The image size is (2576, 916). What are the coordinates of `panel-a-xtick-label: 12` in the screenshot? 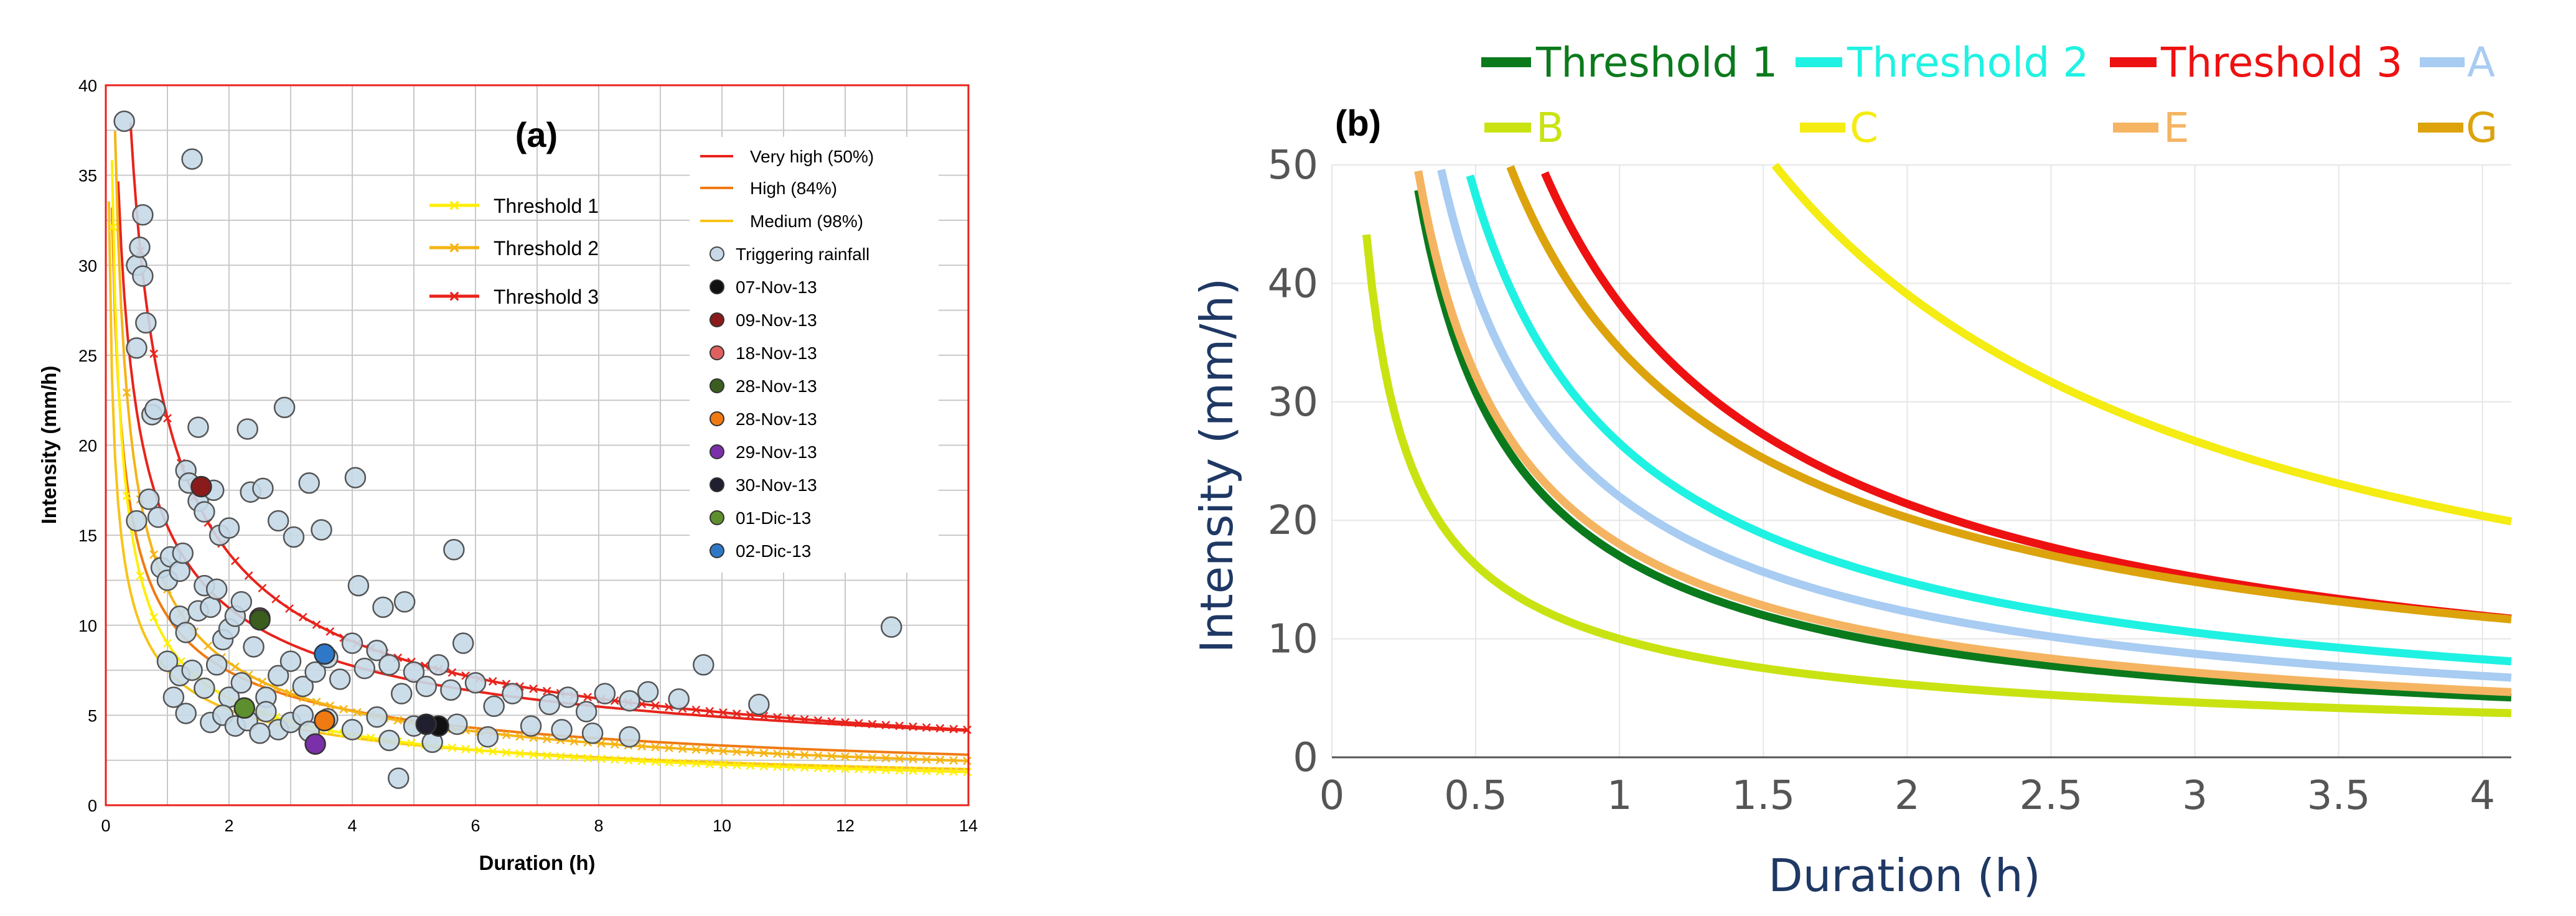 It's located at (845, 826).